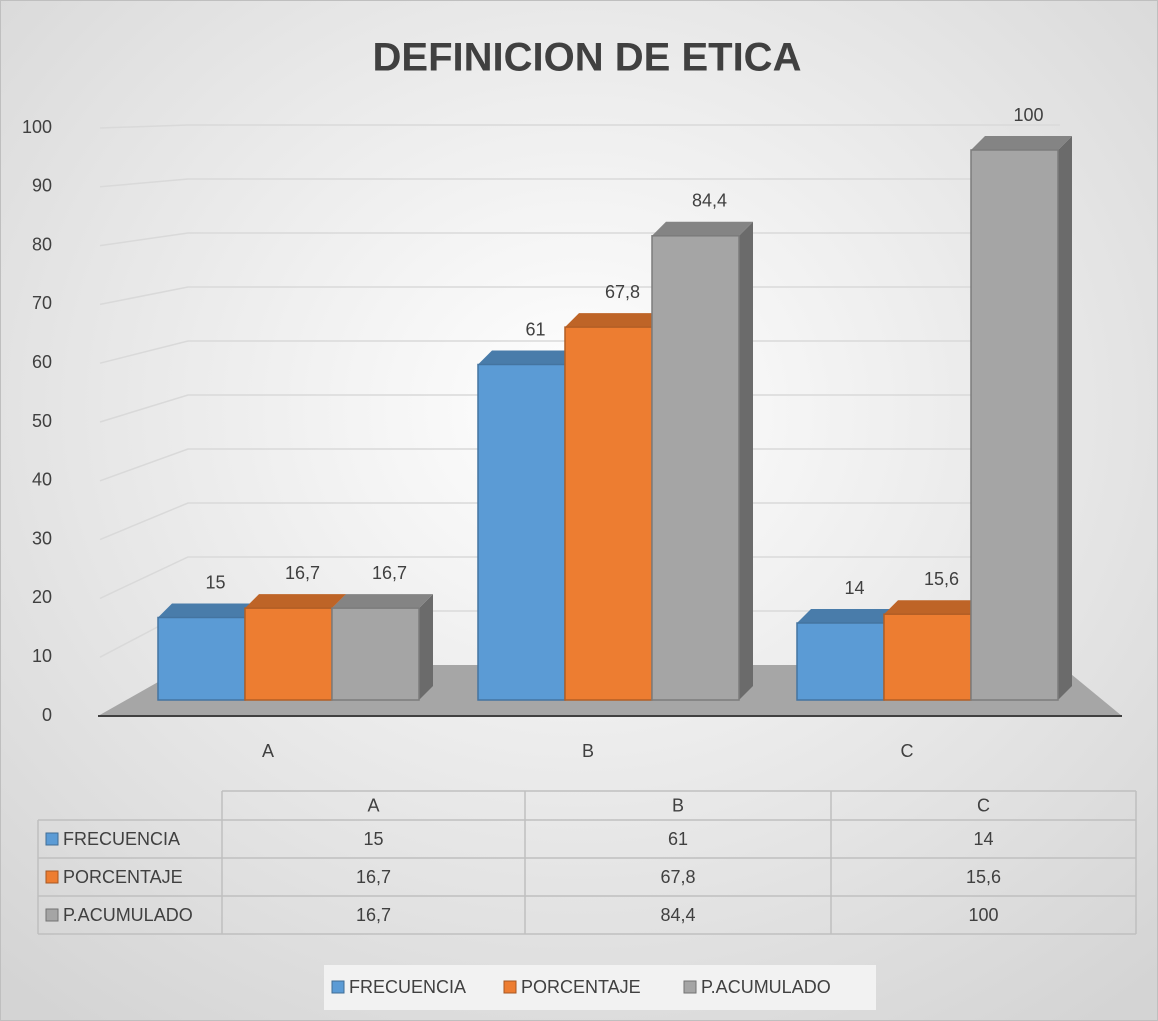 This screenshot has height=1021, width=1158. What do you see at coordinates (42, 186) in the screenshot?
I see `y-tick-label: 90` at bounding box center [42, 186].